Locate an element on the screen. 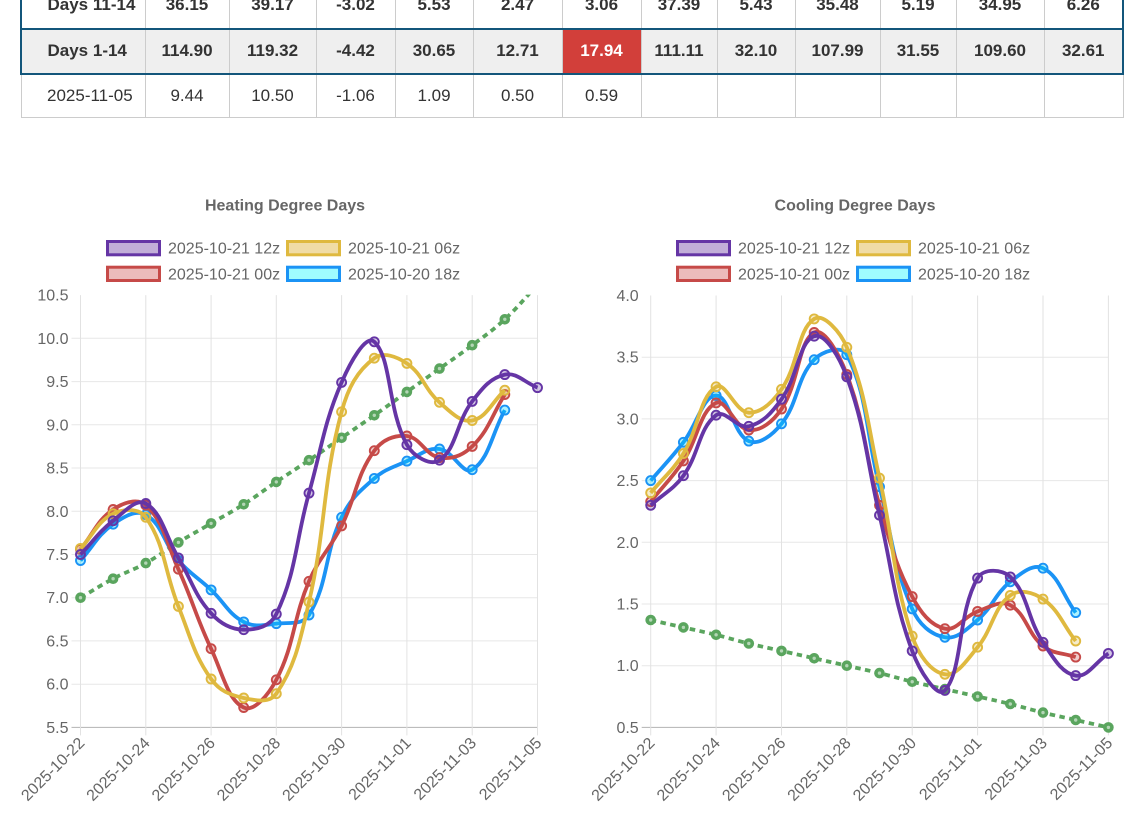  svg-text: 8.0 is located at coordinates (57, 512).